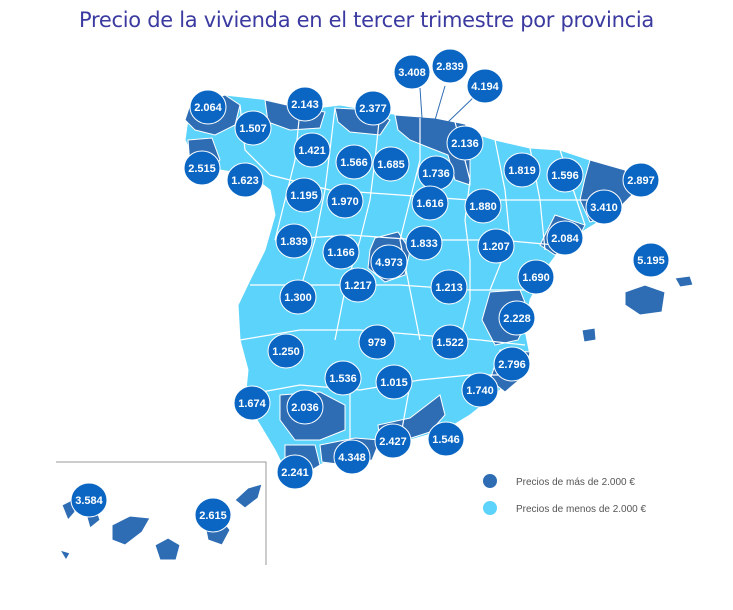 Image resolution: width=733 pixels, height=610 pixels. I want to click on price-bubble-label: 2.084, so click(565, 239).